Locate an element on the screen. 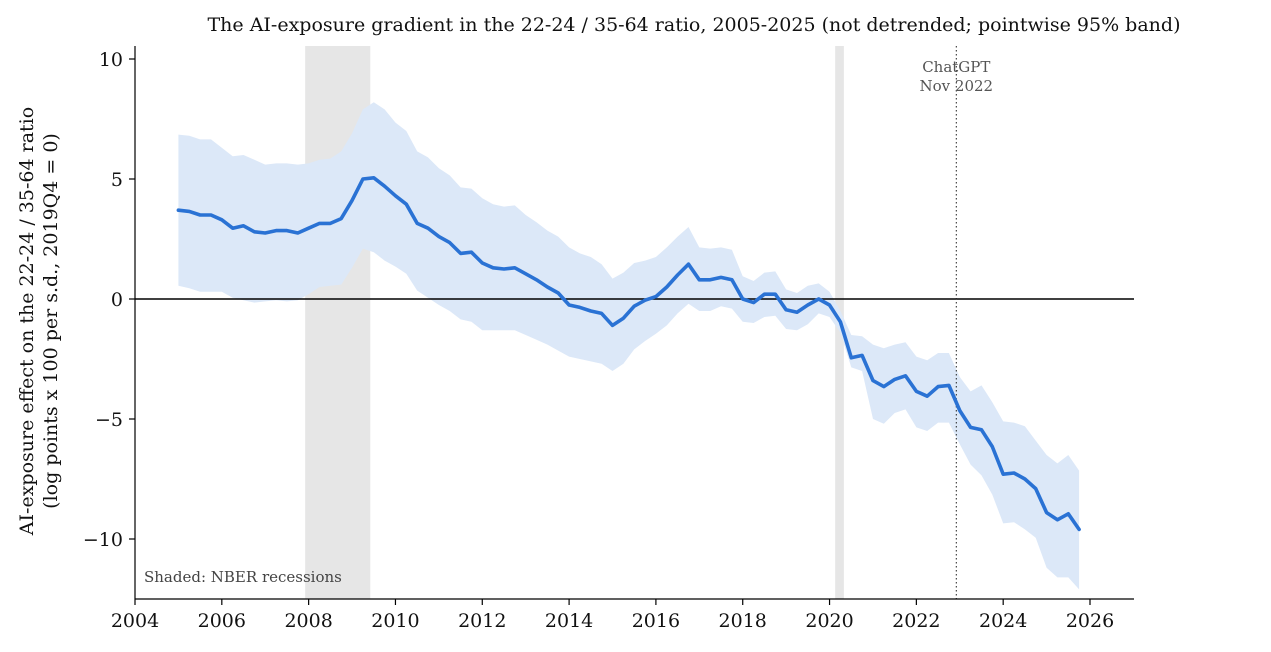 This screenshot has height=652, width=1271. x-tick-label: 2026 is located at coordinates (1090, 621).